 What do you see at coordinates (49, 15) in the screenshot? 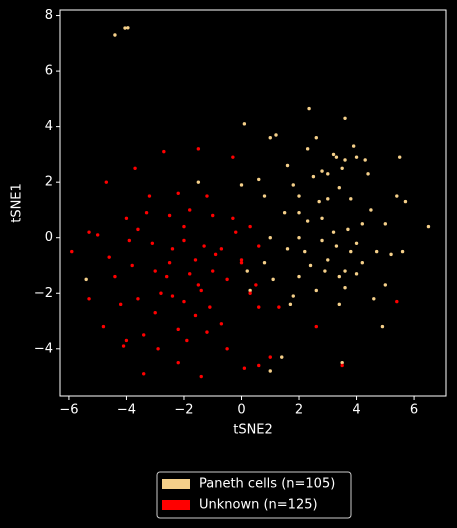
I see `y-tick-label: 8` at bounding box center [49, 15].